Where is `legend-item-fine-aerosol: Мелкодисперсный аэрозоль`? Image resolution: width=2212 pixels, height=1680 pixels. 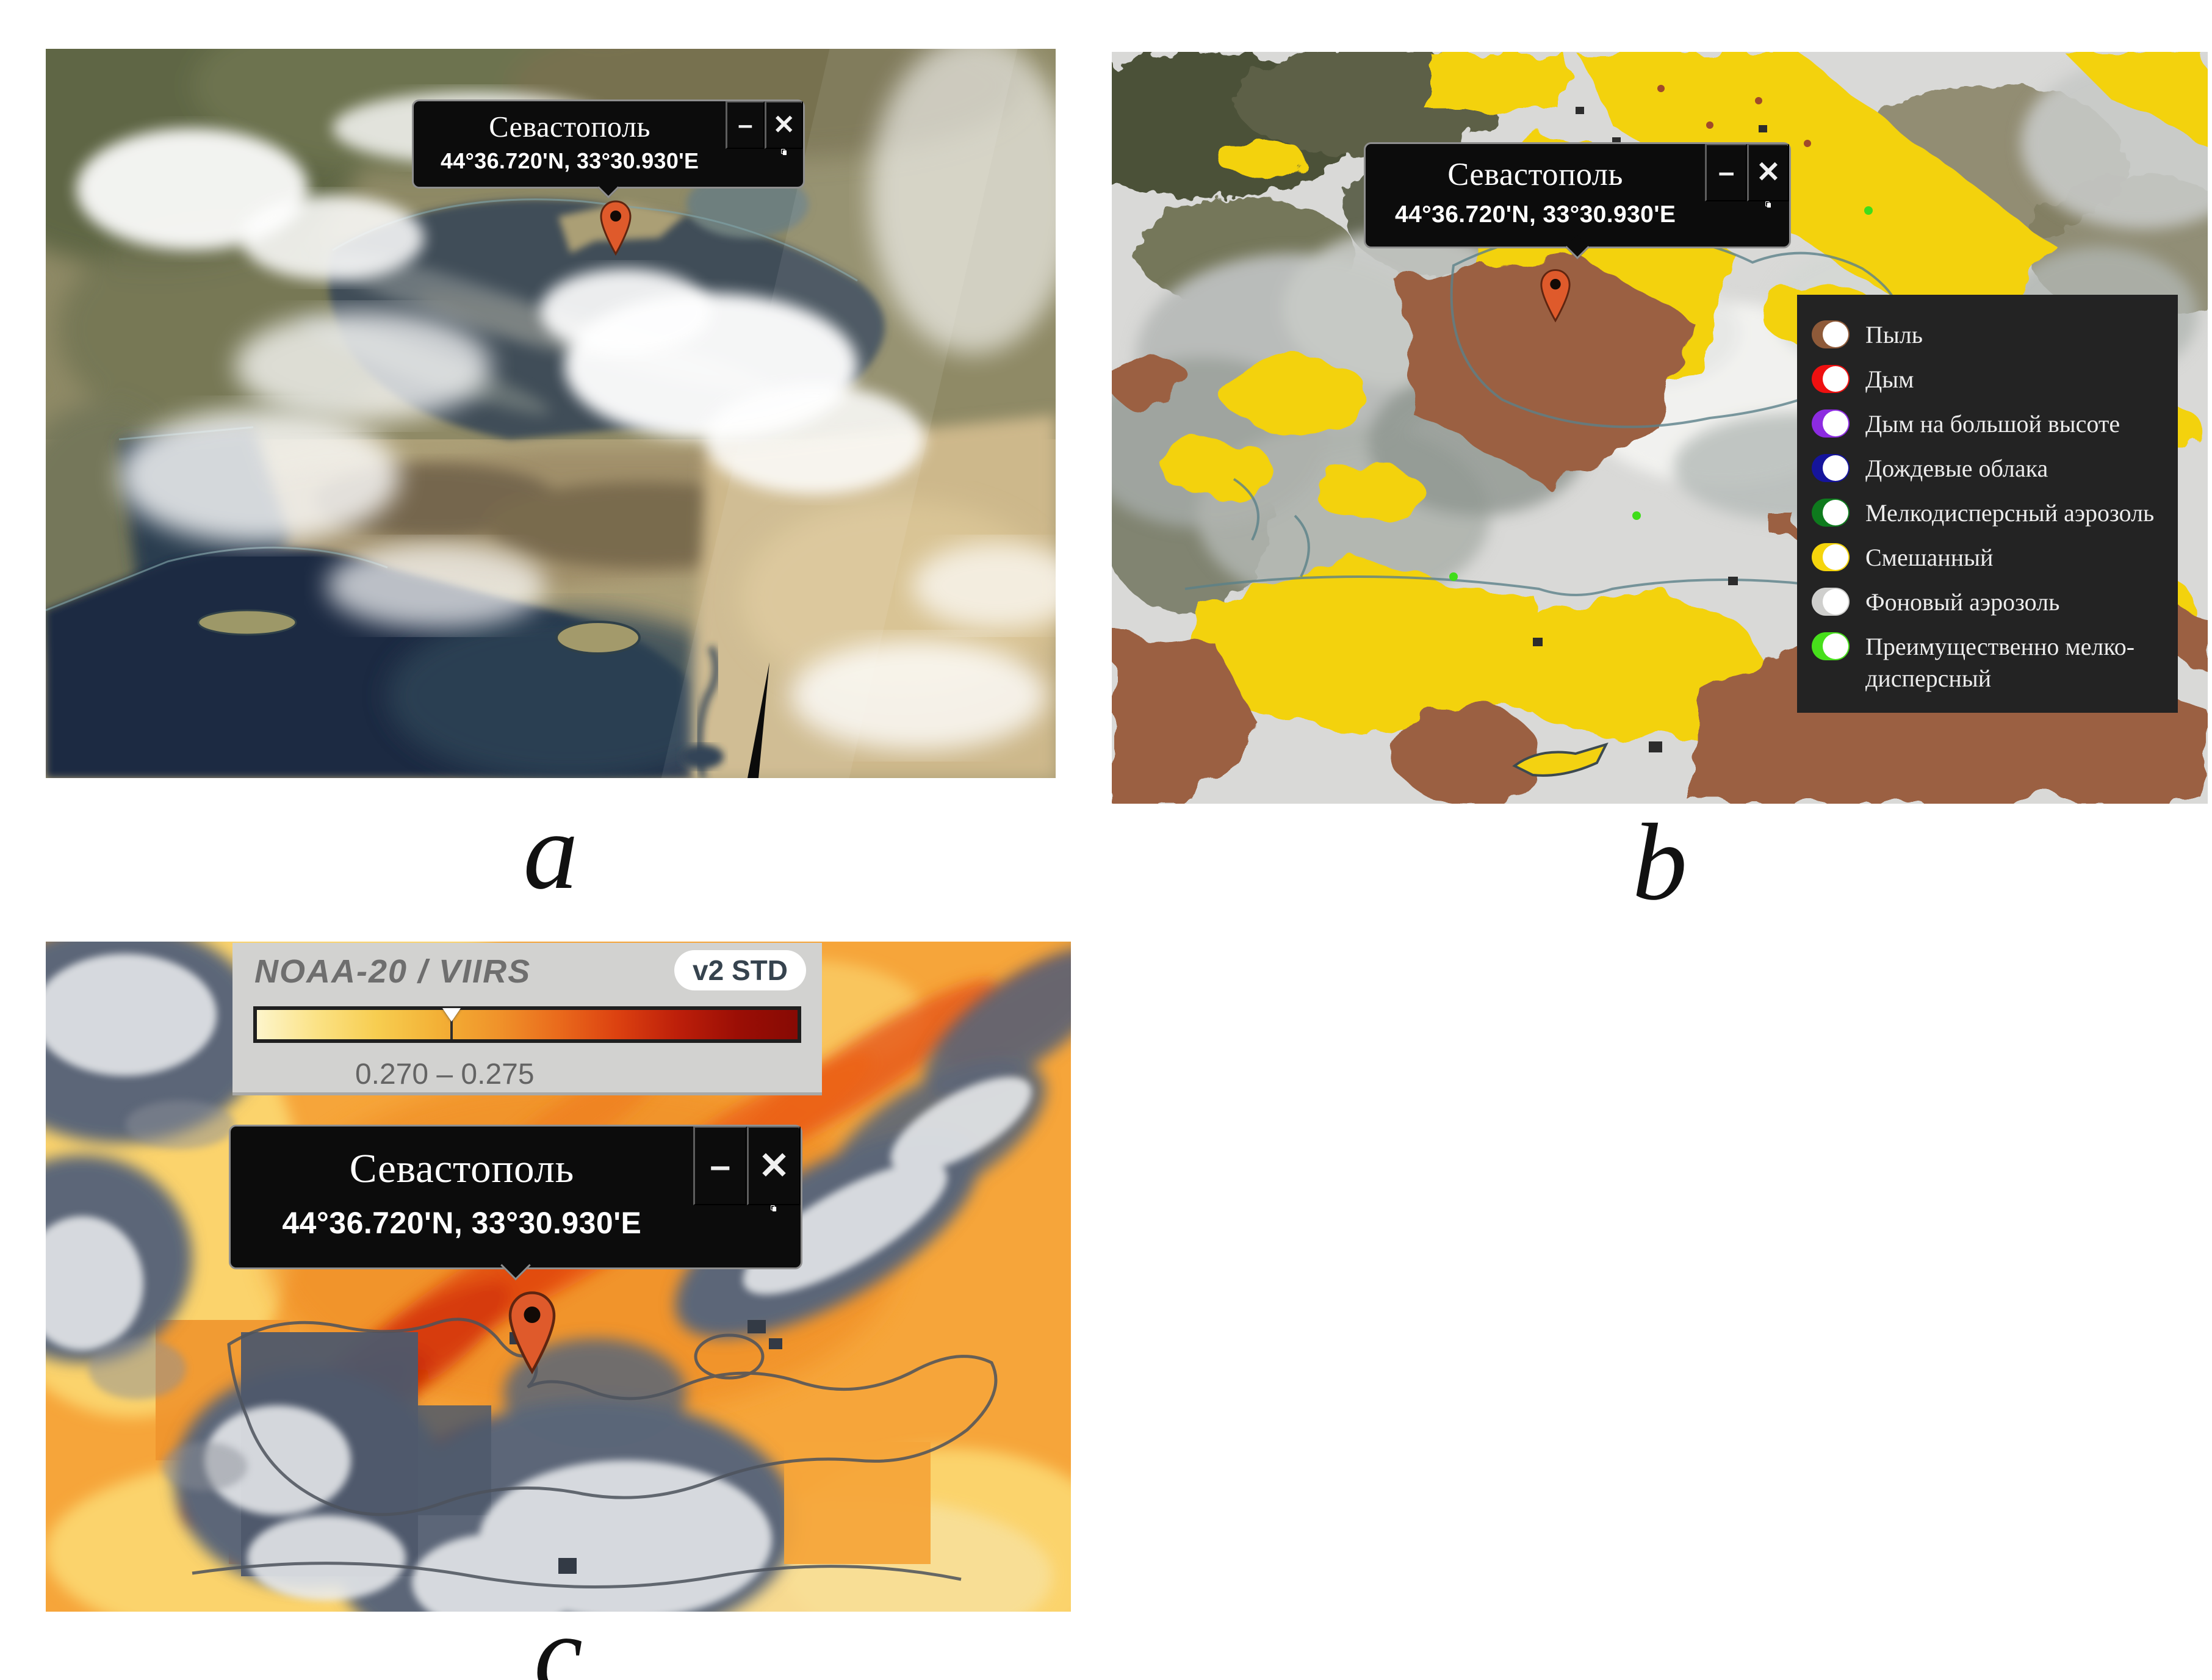
legend-item-fine-aerosol: Мелкодисперсный аэрозоль is located at coordinates (1987, 513).